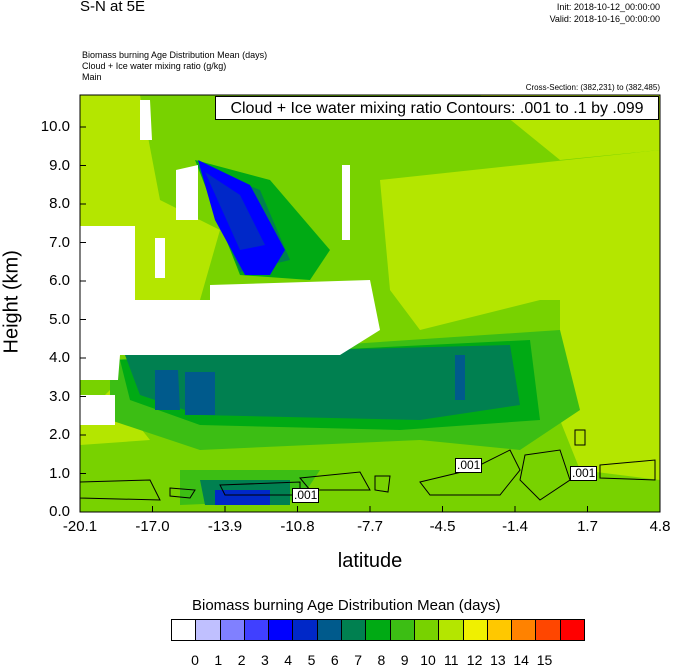  What do you see at coordinates (59, 511) in the screenshot?
I see `y-tick-label: 0.0` at bounding box center [59, 511].